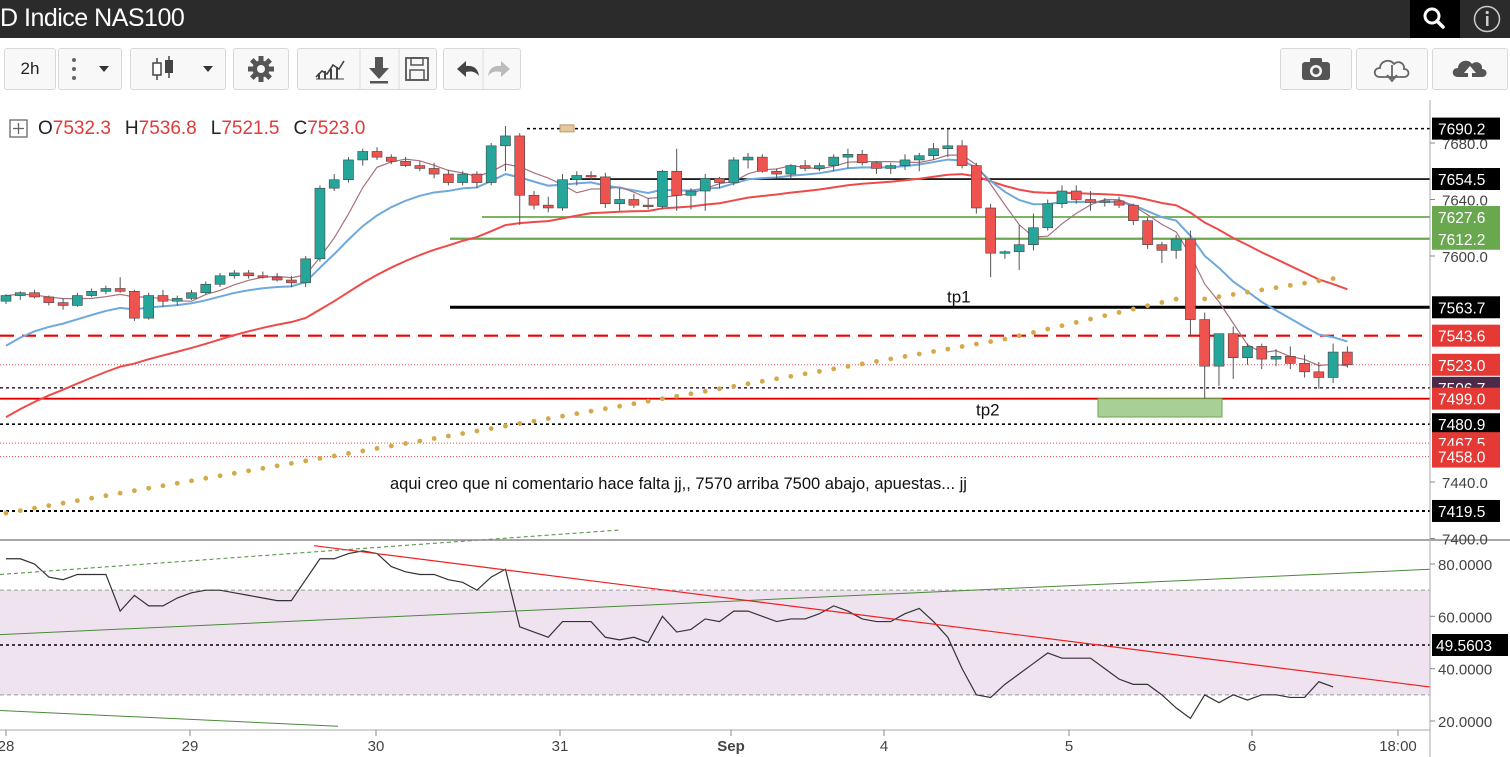 This screenshot has width=1510, height=757. Describe the element at coordinates (330, 70) in the screenshot. I see `indicators-icon` at that location.